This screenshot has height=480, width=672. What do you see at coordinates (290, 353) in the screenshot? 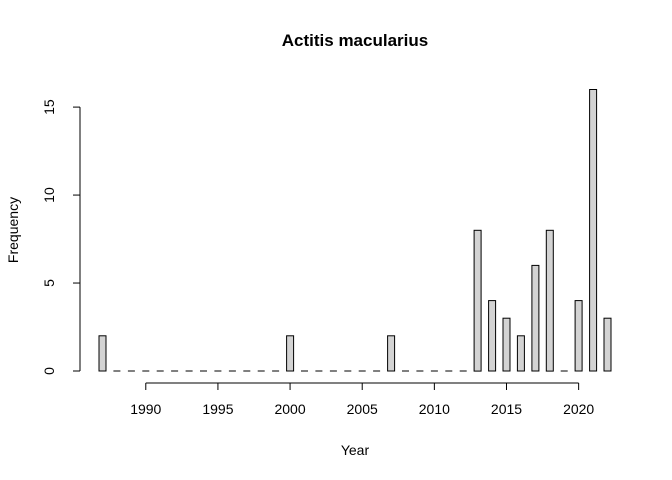
I see `bar-2000` at bounding box center [290, 353].